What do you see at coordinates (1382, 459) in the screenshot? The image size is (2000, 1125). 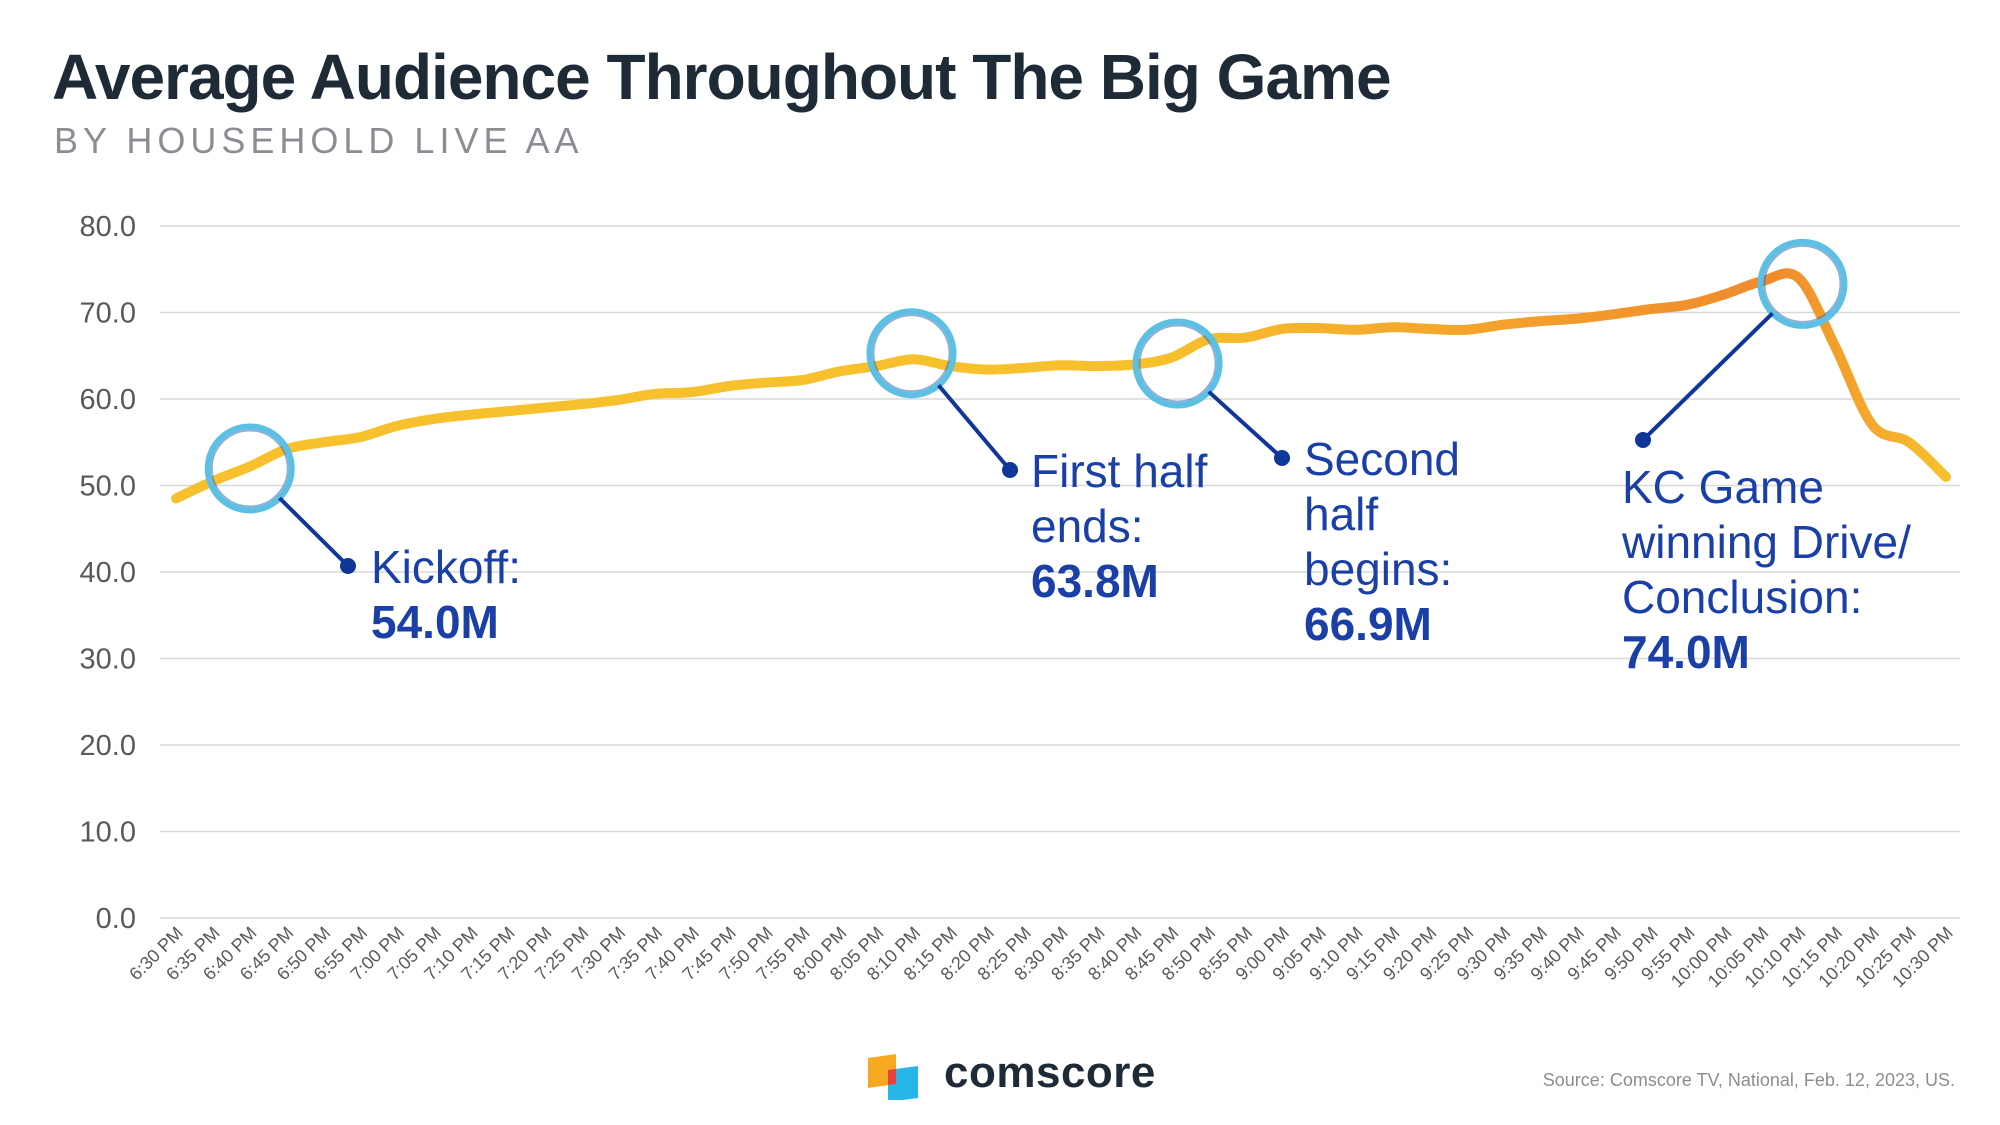 I see `annotation-label-line: Second` at bounding box center [1382, 459].